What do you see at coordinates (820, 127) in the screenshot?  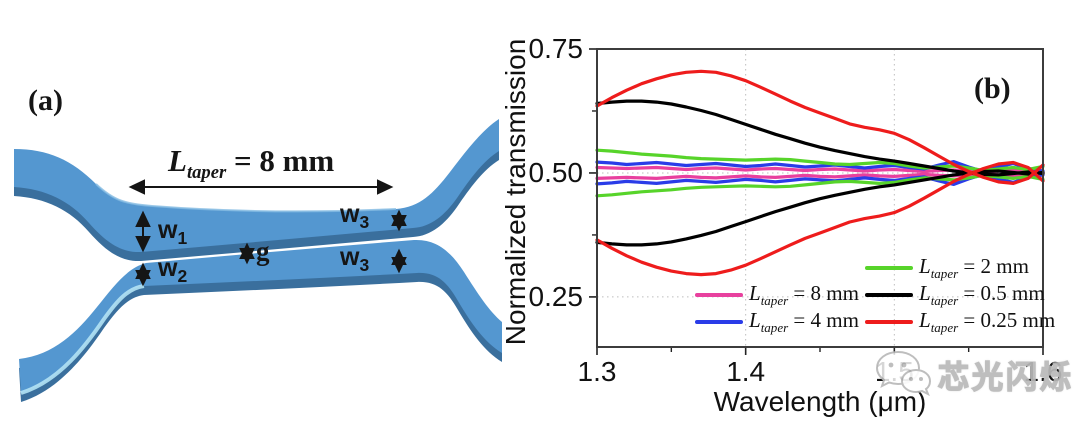 I see `curve-Ltaper=0.25mm-upper` at bounding box center [820, 127].